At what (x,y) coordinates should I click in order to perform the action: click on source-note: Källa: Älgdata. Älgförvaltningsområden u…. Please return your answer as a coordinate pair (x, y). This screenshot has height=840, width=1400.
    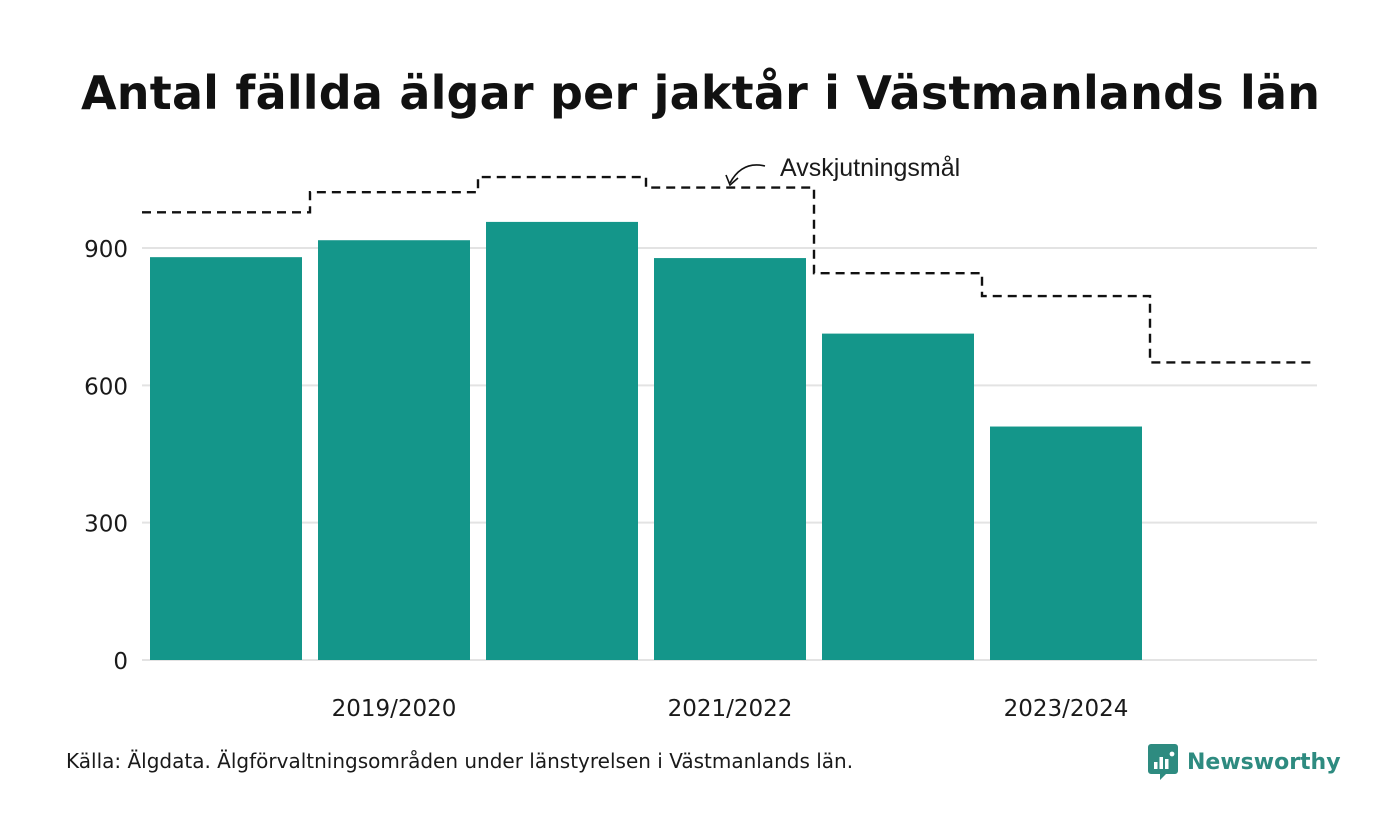
    Looking at the image, I should click on (460, 761).